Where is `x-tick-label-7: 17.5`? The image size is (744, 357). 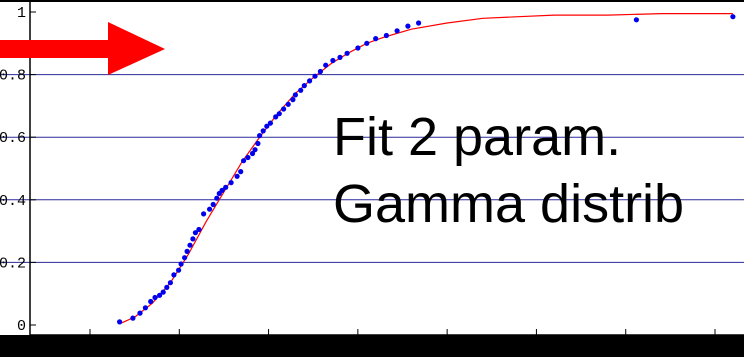 x-tick-label-7: 17.5 is located at coordinates (715, 349).